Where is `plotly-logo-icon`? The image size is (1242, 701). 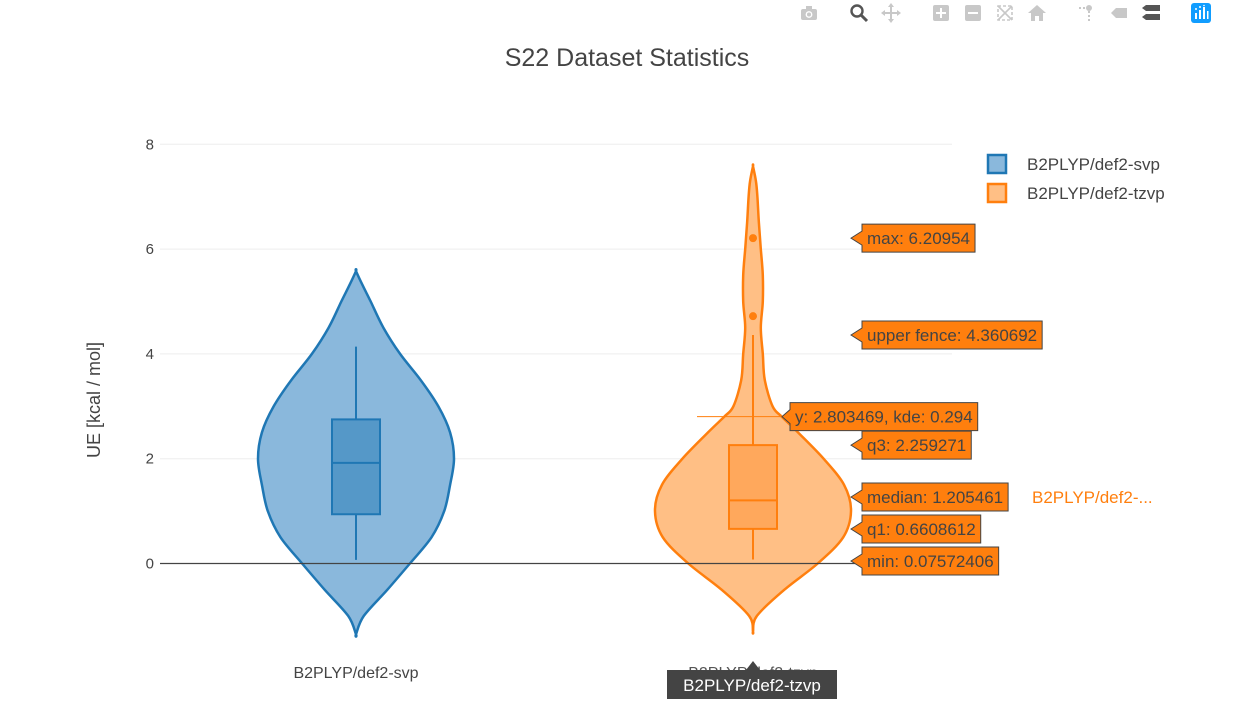 plotly-logo-icon is located at coordinates (1201, 13).